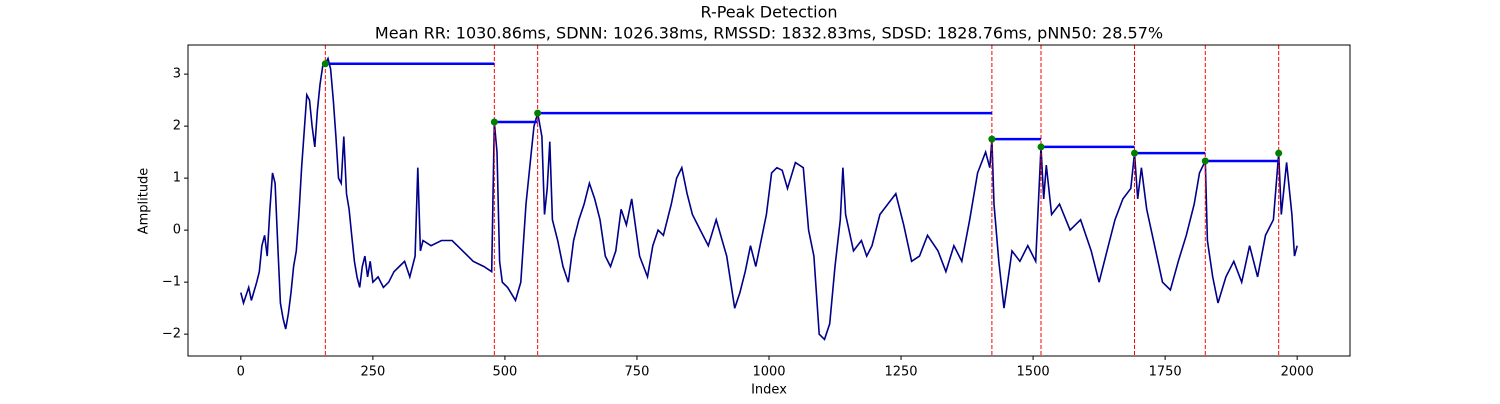 The height and width of the screenshot is (404, 1500). I want to click on x-tick-label: 2000, so click(1297, 372).